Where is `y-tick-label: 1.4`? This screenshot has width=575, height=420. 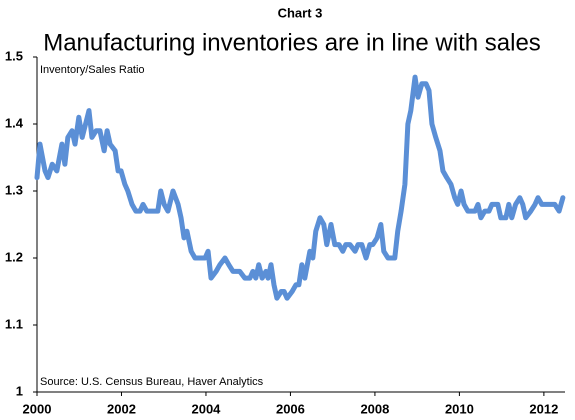 y-tick-label: 1.4 is located at coordinates (14, 122).